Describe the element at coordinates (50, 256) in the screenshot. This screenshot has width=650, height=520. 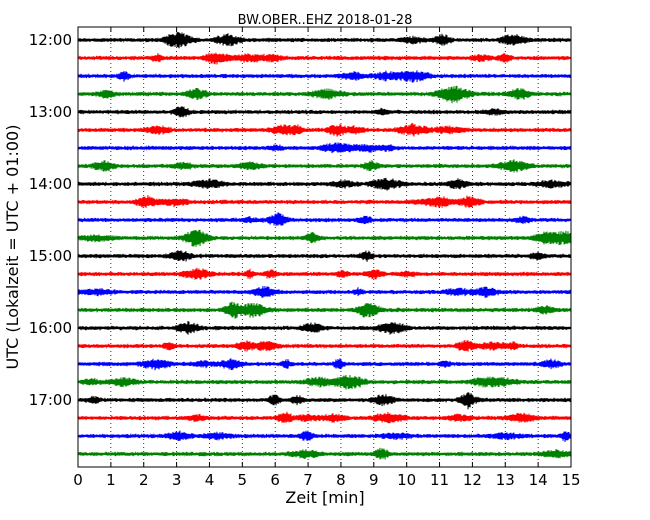
I see `y-tick-label: 15:00` at that location.